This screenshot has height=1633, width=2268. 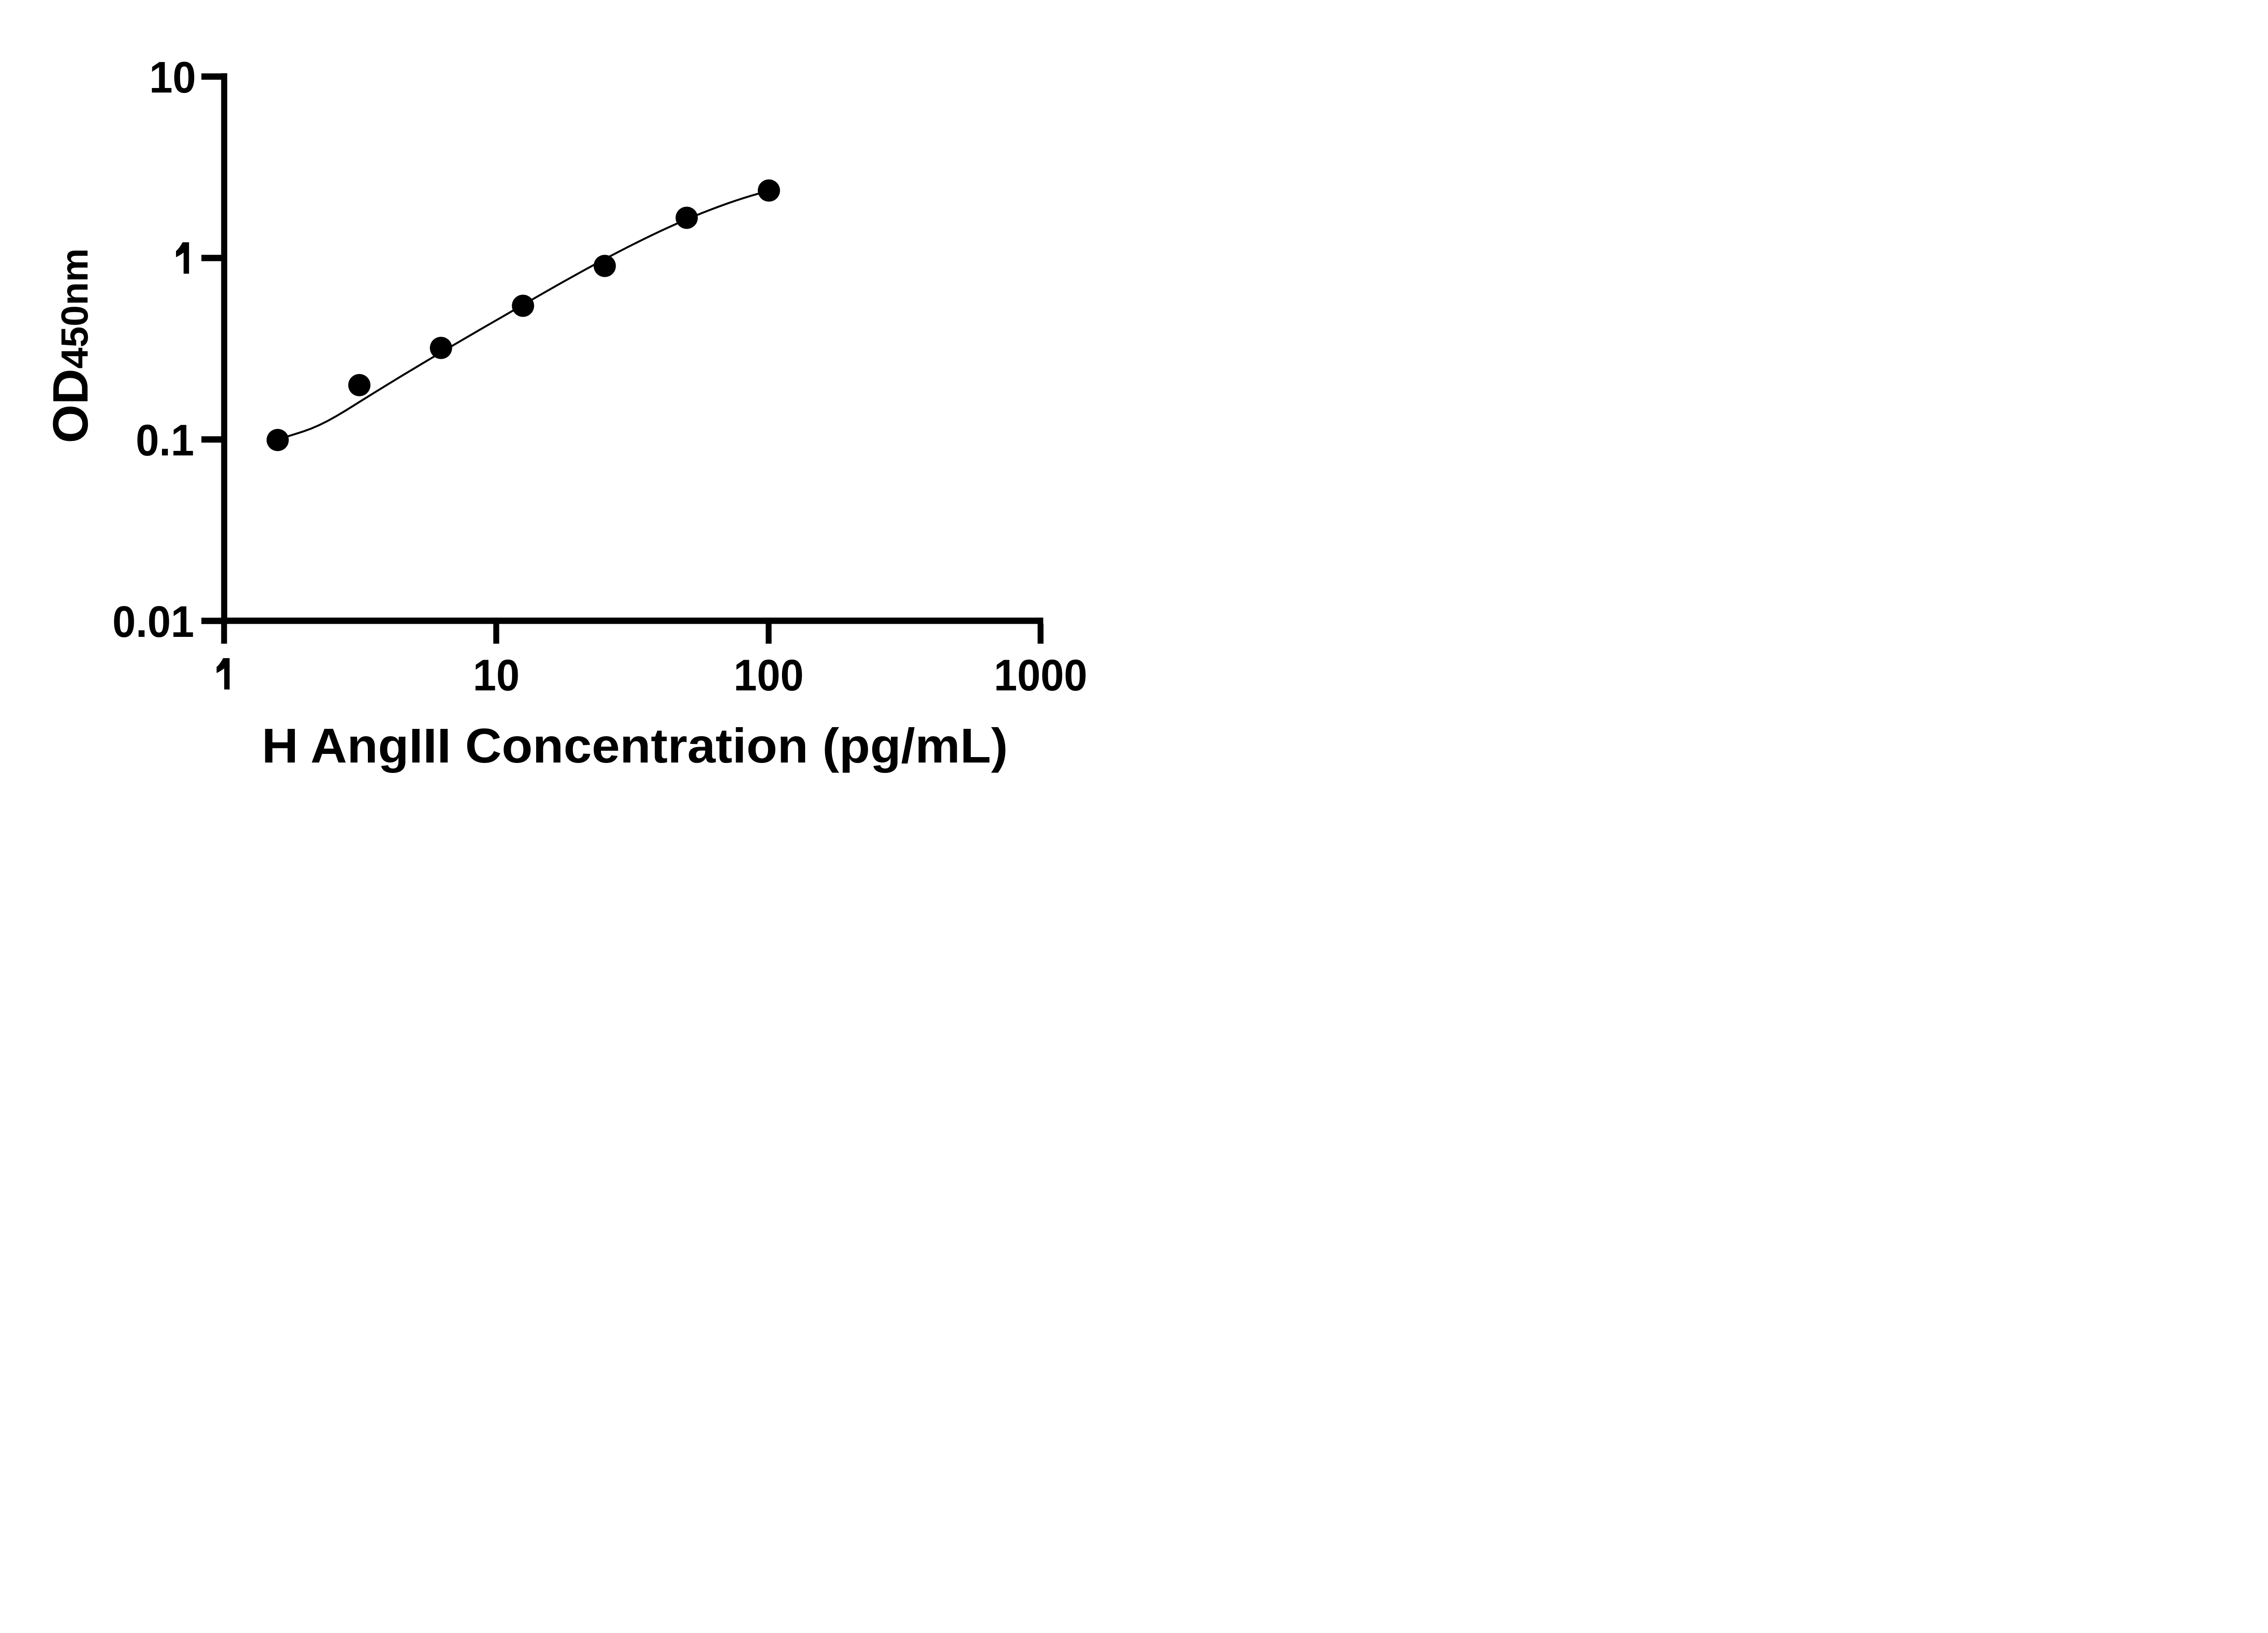 I want to click on svg-text: 0.01, so click(x=153, y=622).